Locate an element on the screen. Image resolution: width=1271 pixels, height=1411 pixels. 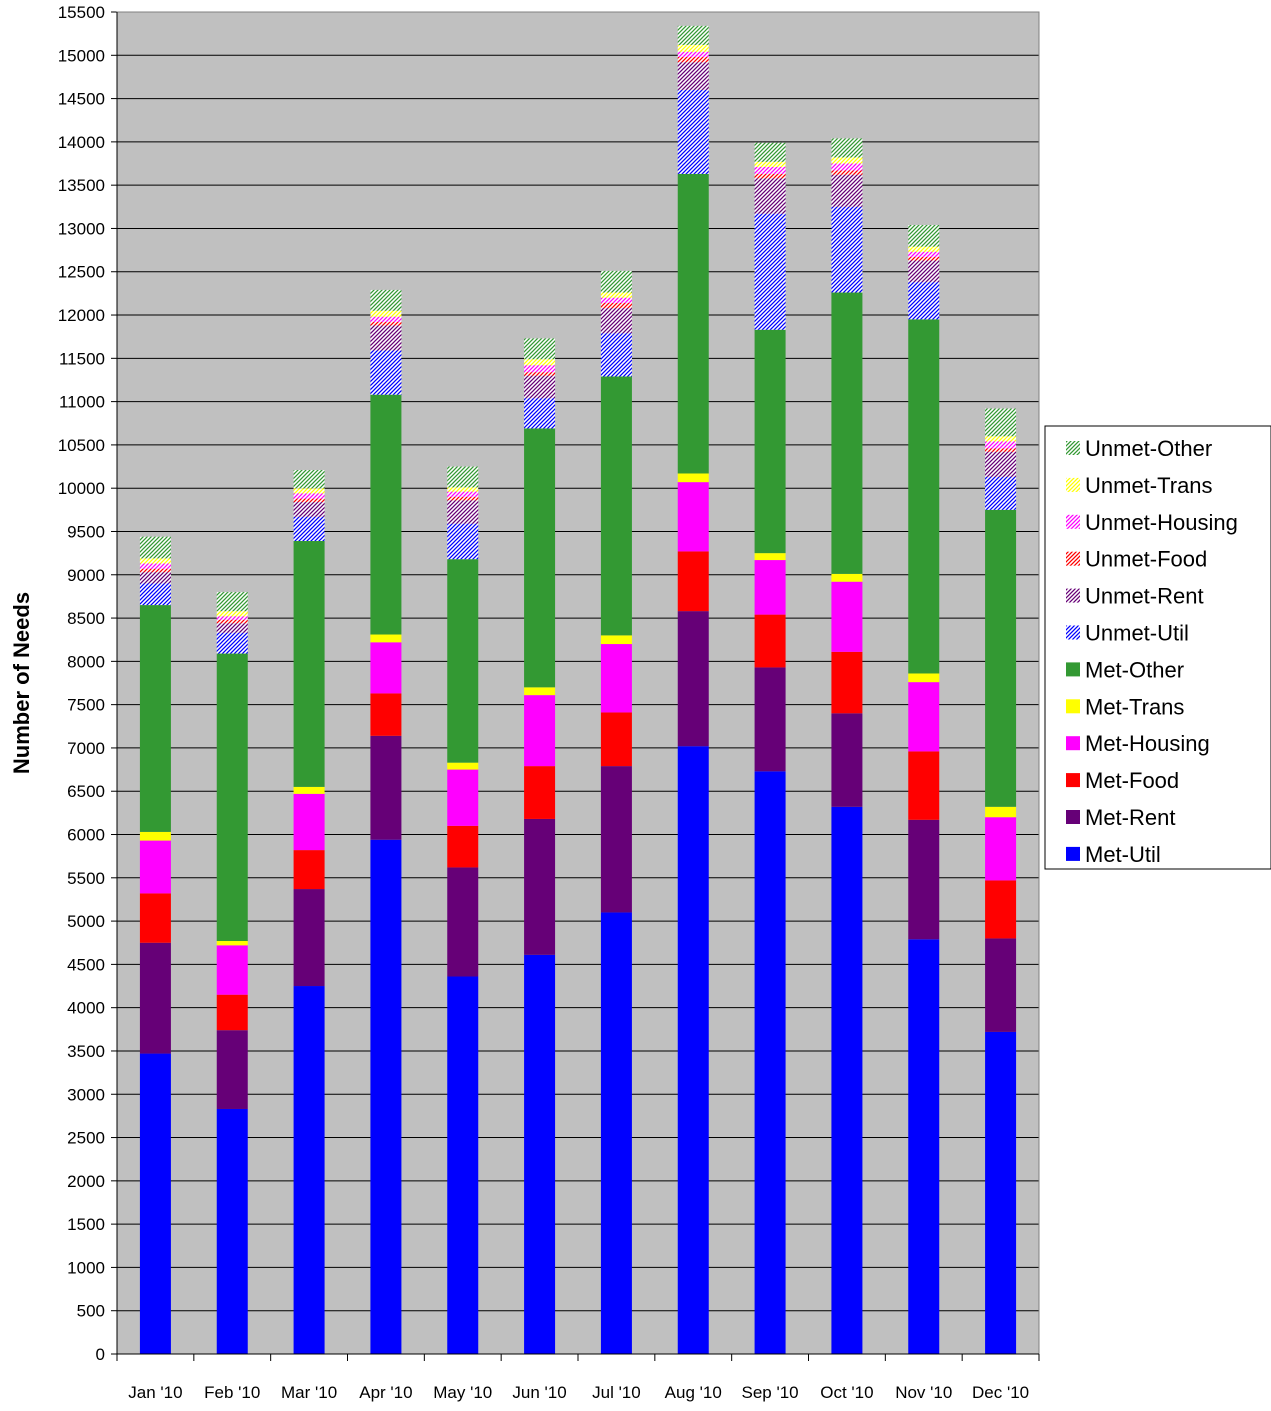
legend-swatch-unmet-trans is located at coordinates (1073, 484).